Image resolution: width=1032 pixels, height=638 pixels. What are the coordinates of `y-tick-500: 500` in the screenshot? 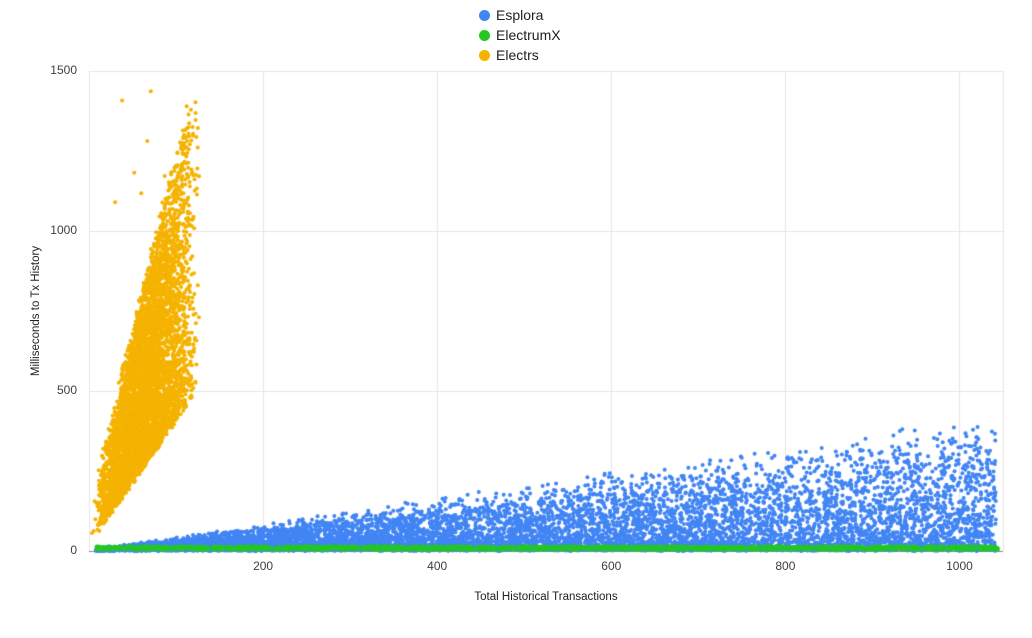 It's located at (66, 390).